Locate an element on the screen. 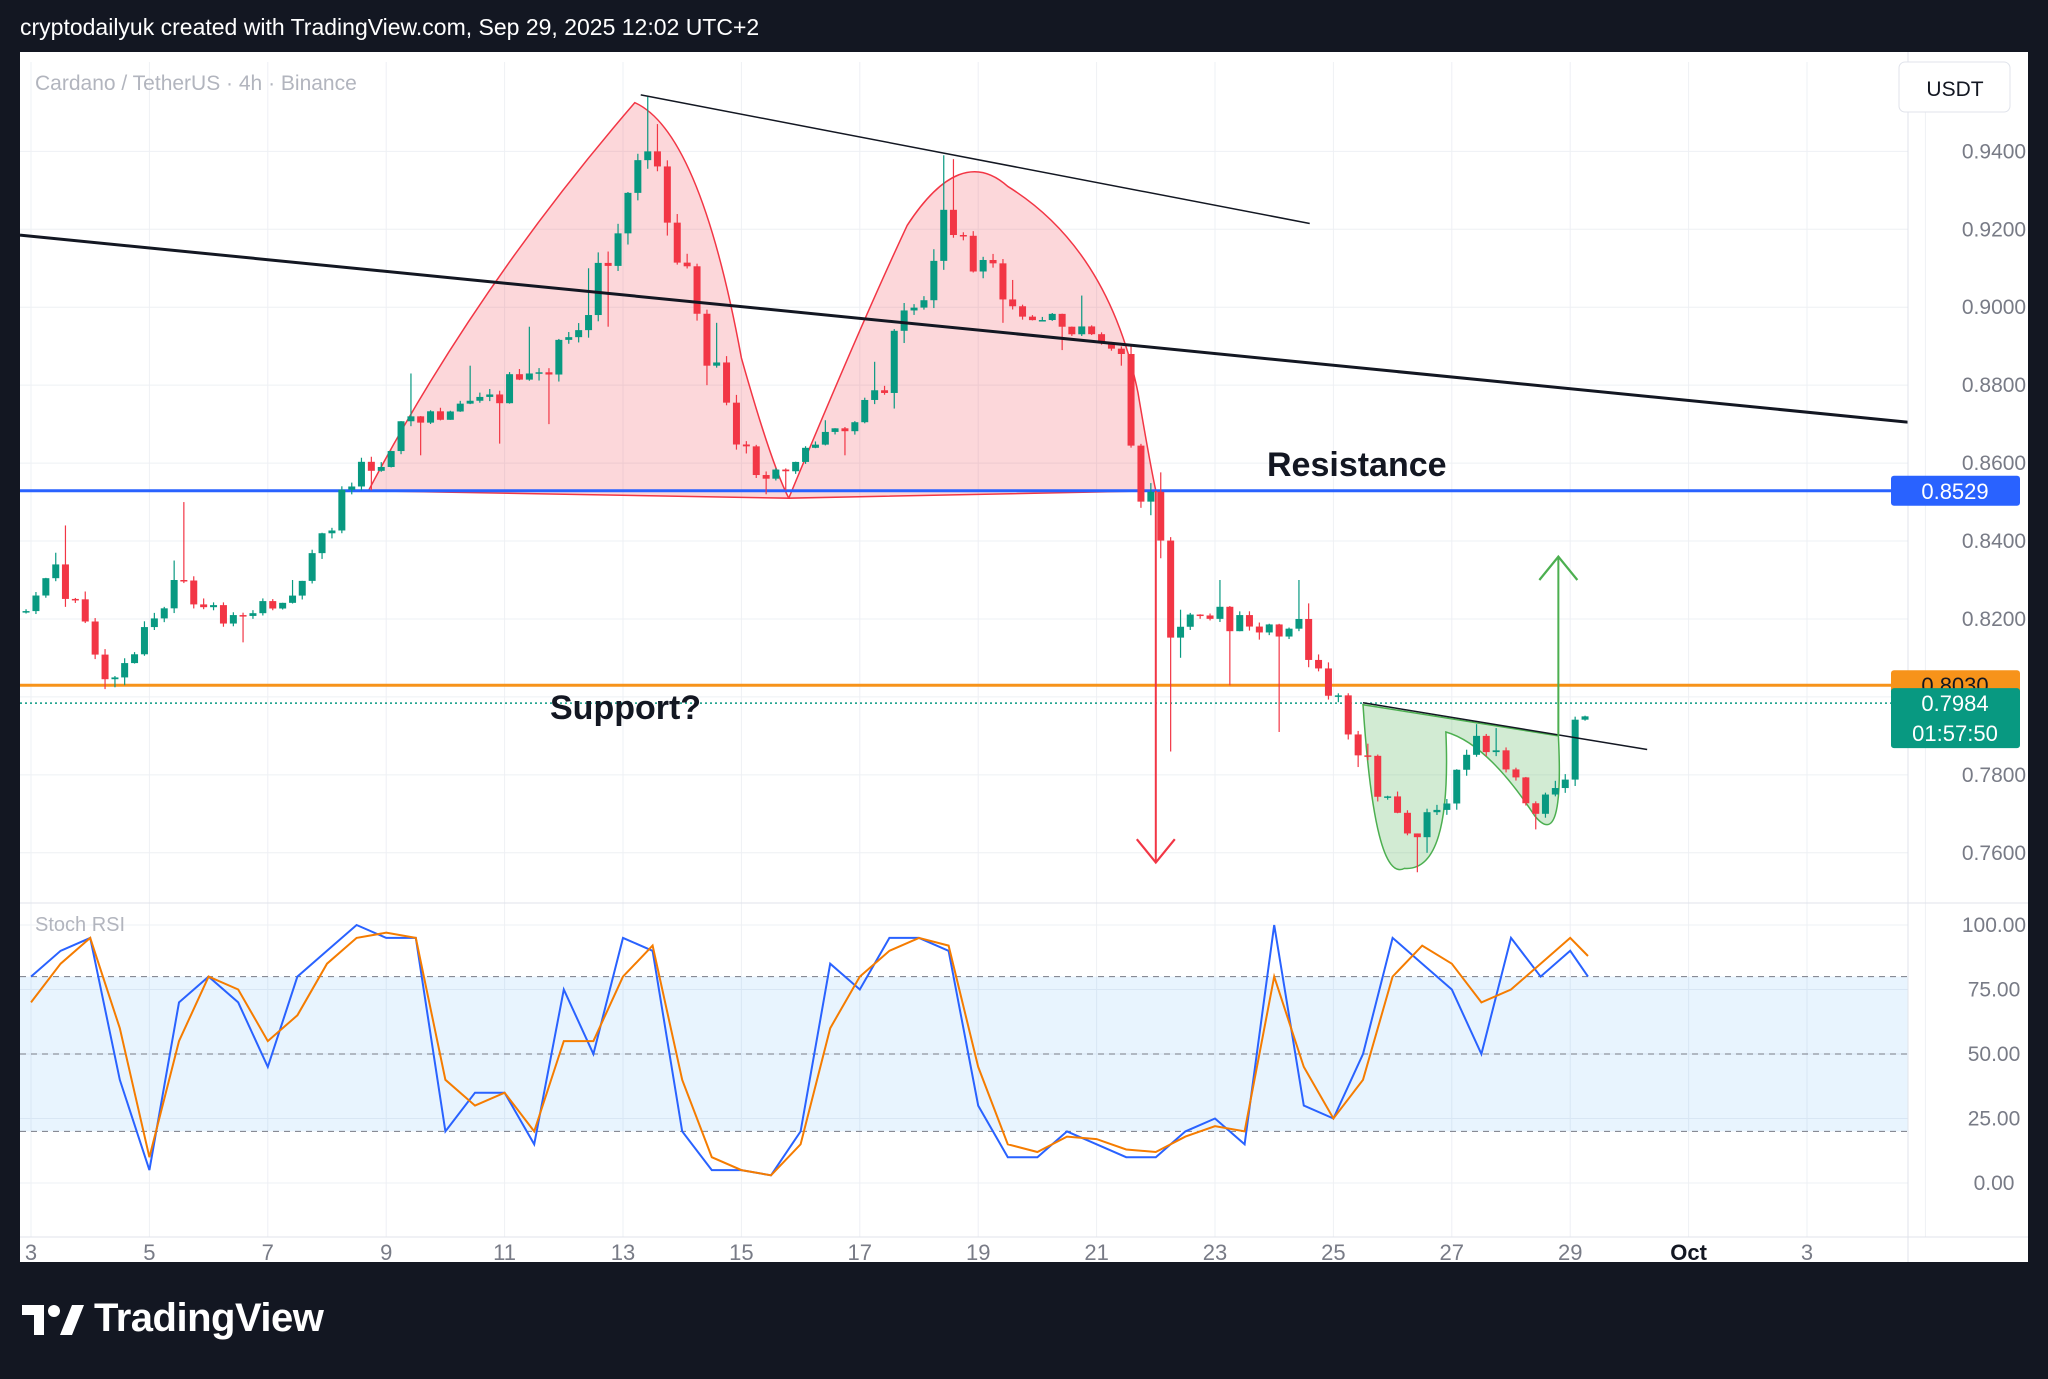 The height and width of the screenshot is (1379, 2048). arrows is located at coordinates (1357, 677).